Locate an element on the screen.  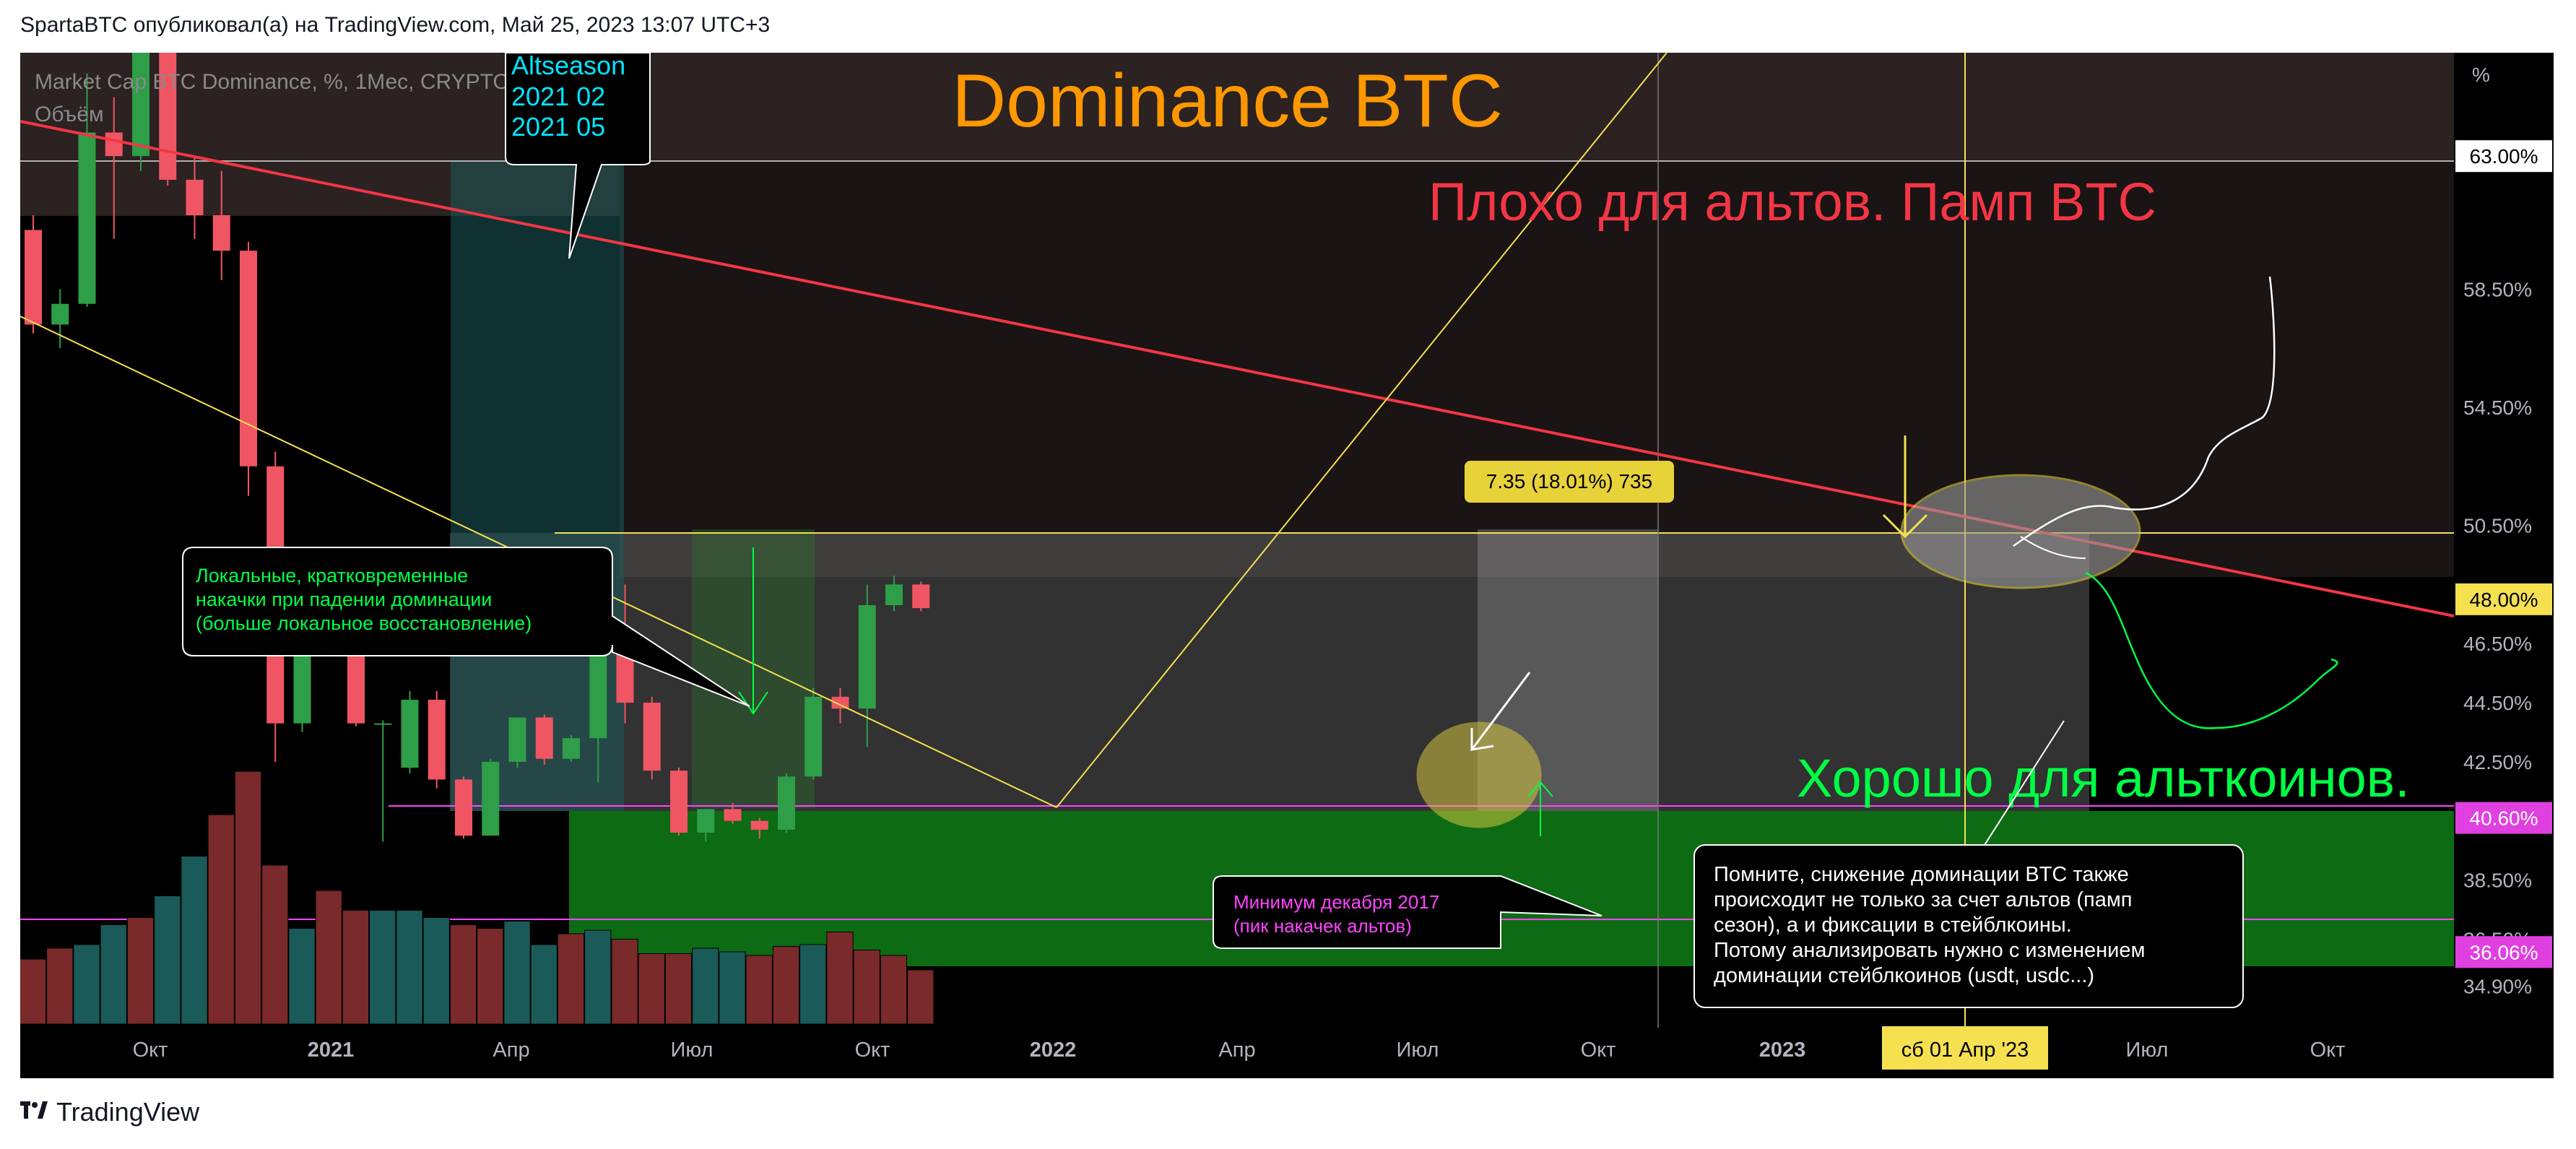
good-for-alts-label: Хорошо для альткоинов. is located at coordinates (2103, 778).